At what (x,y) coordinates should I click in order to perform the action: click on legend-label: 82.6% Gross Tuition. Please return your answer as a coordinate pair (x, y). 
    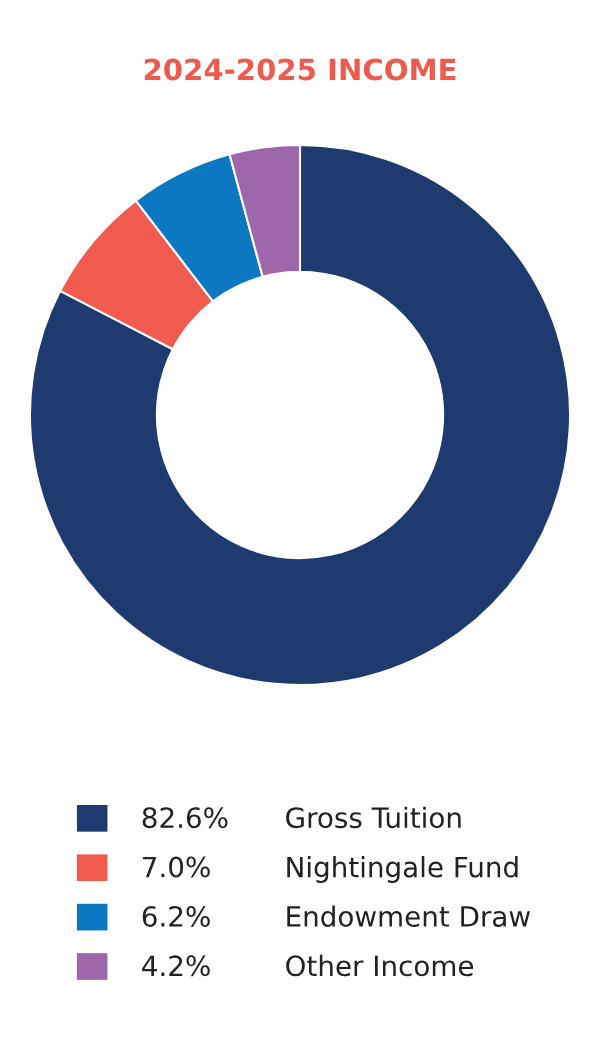
    Looking at the image, I should click on (301, 817).